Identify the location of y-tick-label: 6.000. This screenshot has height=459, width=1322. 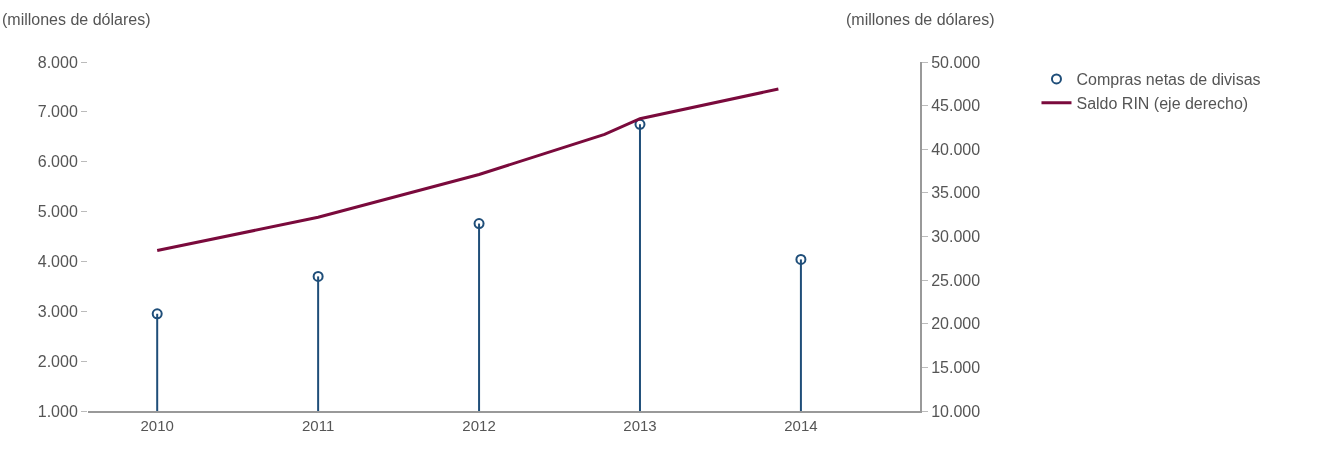
(57, 162).